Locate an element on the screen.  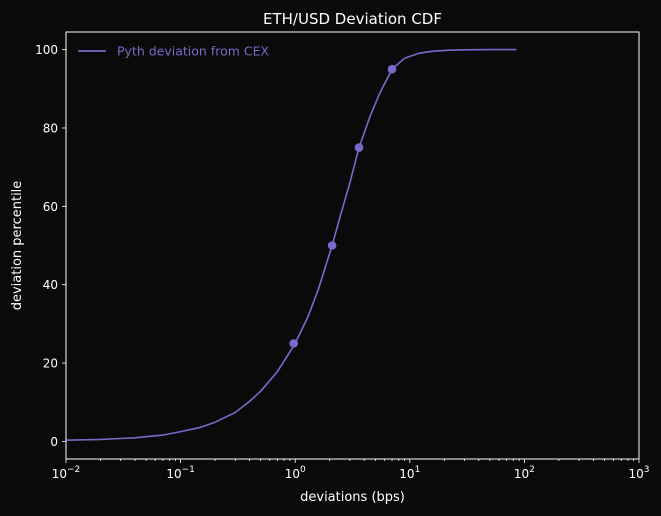
x-axis-label: deviations (bps) is located at coordinates (352, 497).